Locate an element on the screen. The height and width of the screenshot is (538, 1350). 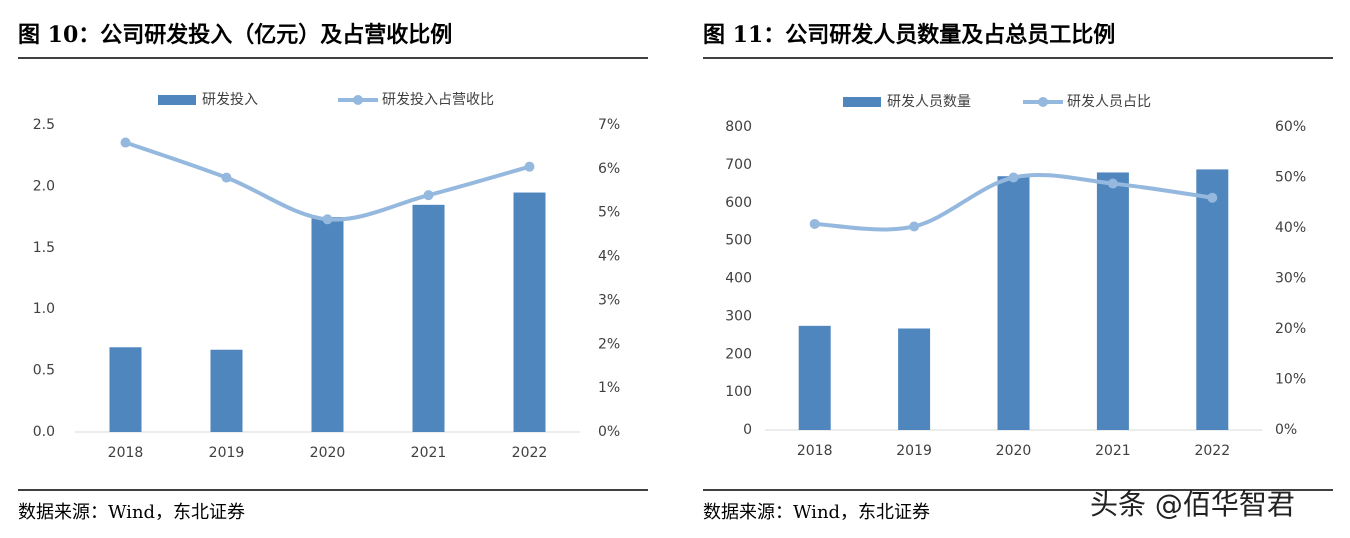
y-tick-label: 2.5 is located at coordinates (44, 125).